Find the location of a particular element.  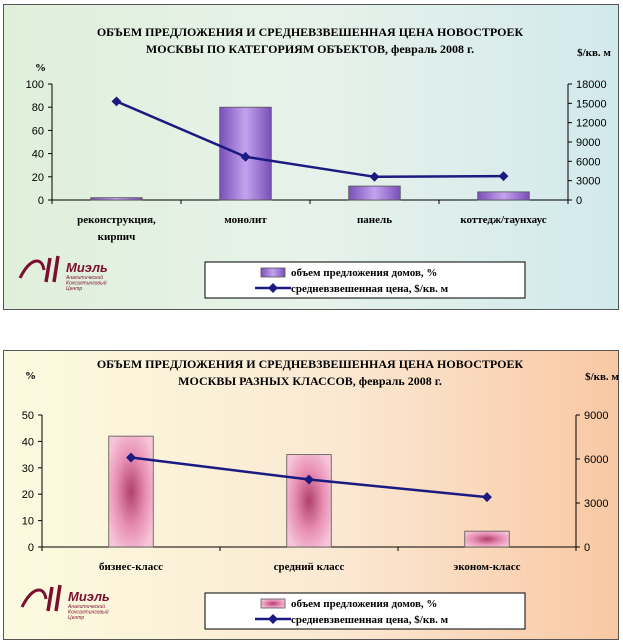

y2-tick-label: 15000 is located at coordinates (591, 104).